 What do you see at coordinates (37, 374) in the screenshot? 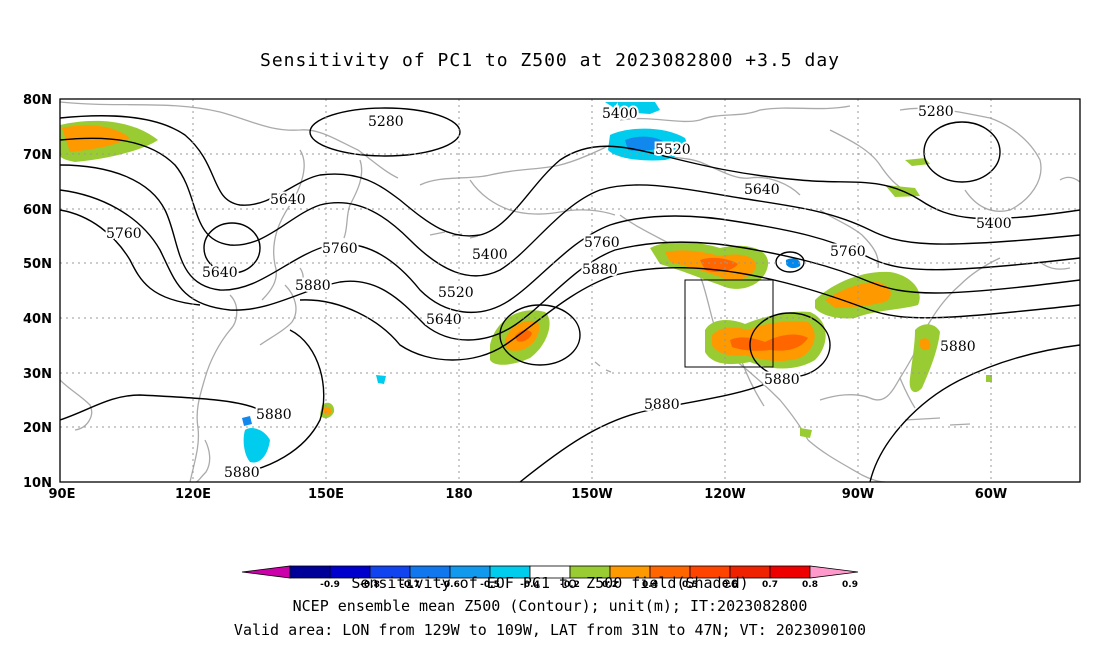
I see `lat-label: 30N` at bounding box center [37, 374].